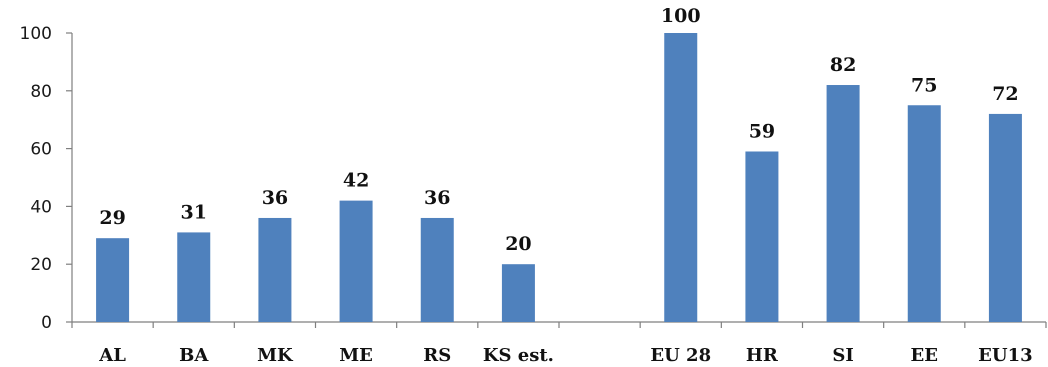  Describe the element at coordinates (559, 343) in the screenshot. I see `x-axis: AL BA MK ME RS KS est. EU 28 HR SI EE EU13` at that location.